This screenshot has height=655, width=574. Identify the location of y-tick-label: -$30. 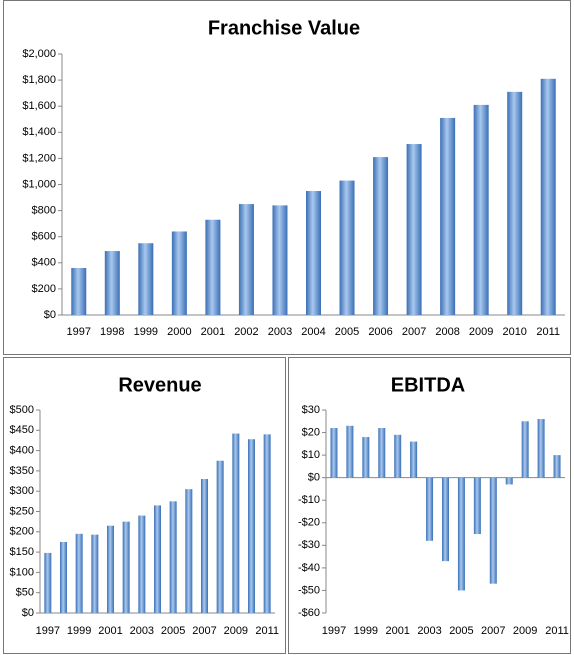
(309, 545).